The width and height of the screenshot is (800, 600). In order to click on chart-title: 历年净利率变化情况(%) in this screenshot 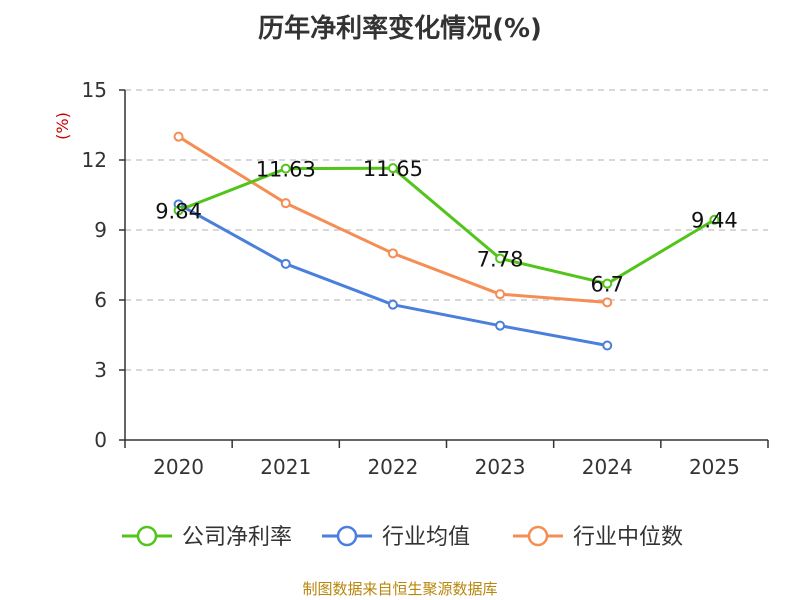, I will do `click(400, 29)`.